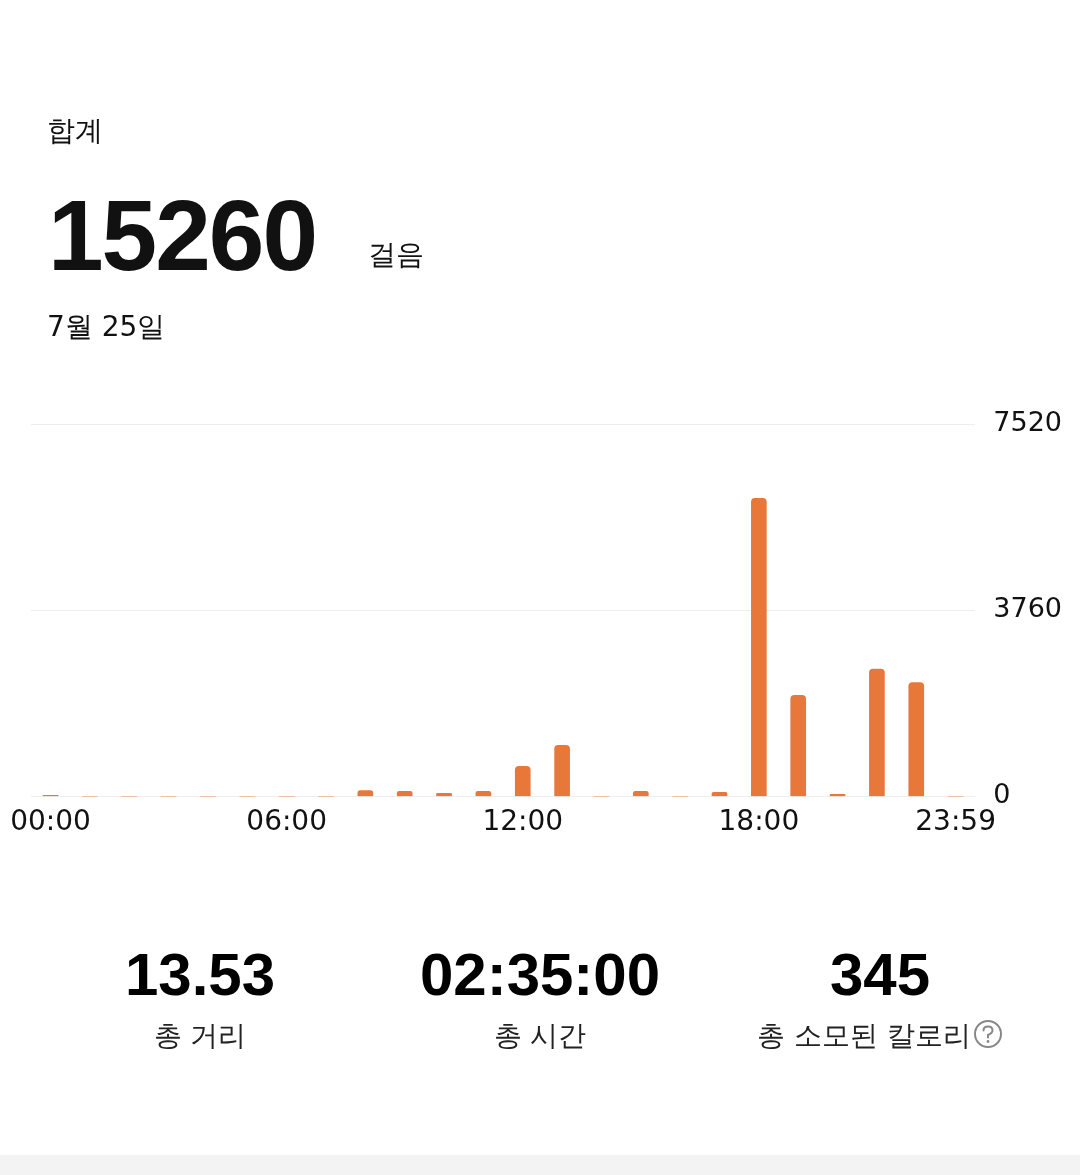 The width and height of the screenshot is (1080, 1175). Describe the element at coordinates (1002, 794) in the screenshot. I see `y-tick-label: 0` at that location.